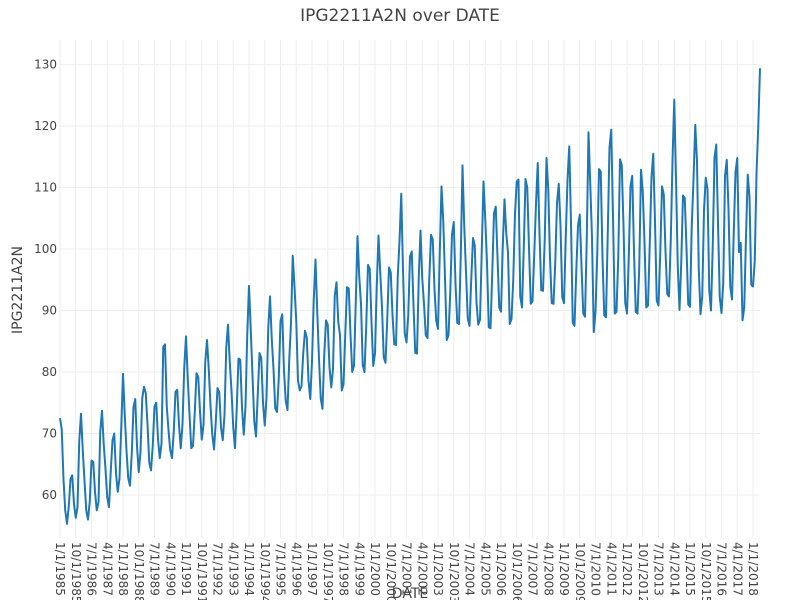  What do you see at coordinates (186, 569) in the screenshot?
I see `x-tick-label: 1/1/1991` at bounding box center [186, 569].